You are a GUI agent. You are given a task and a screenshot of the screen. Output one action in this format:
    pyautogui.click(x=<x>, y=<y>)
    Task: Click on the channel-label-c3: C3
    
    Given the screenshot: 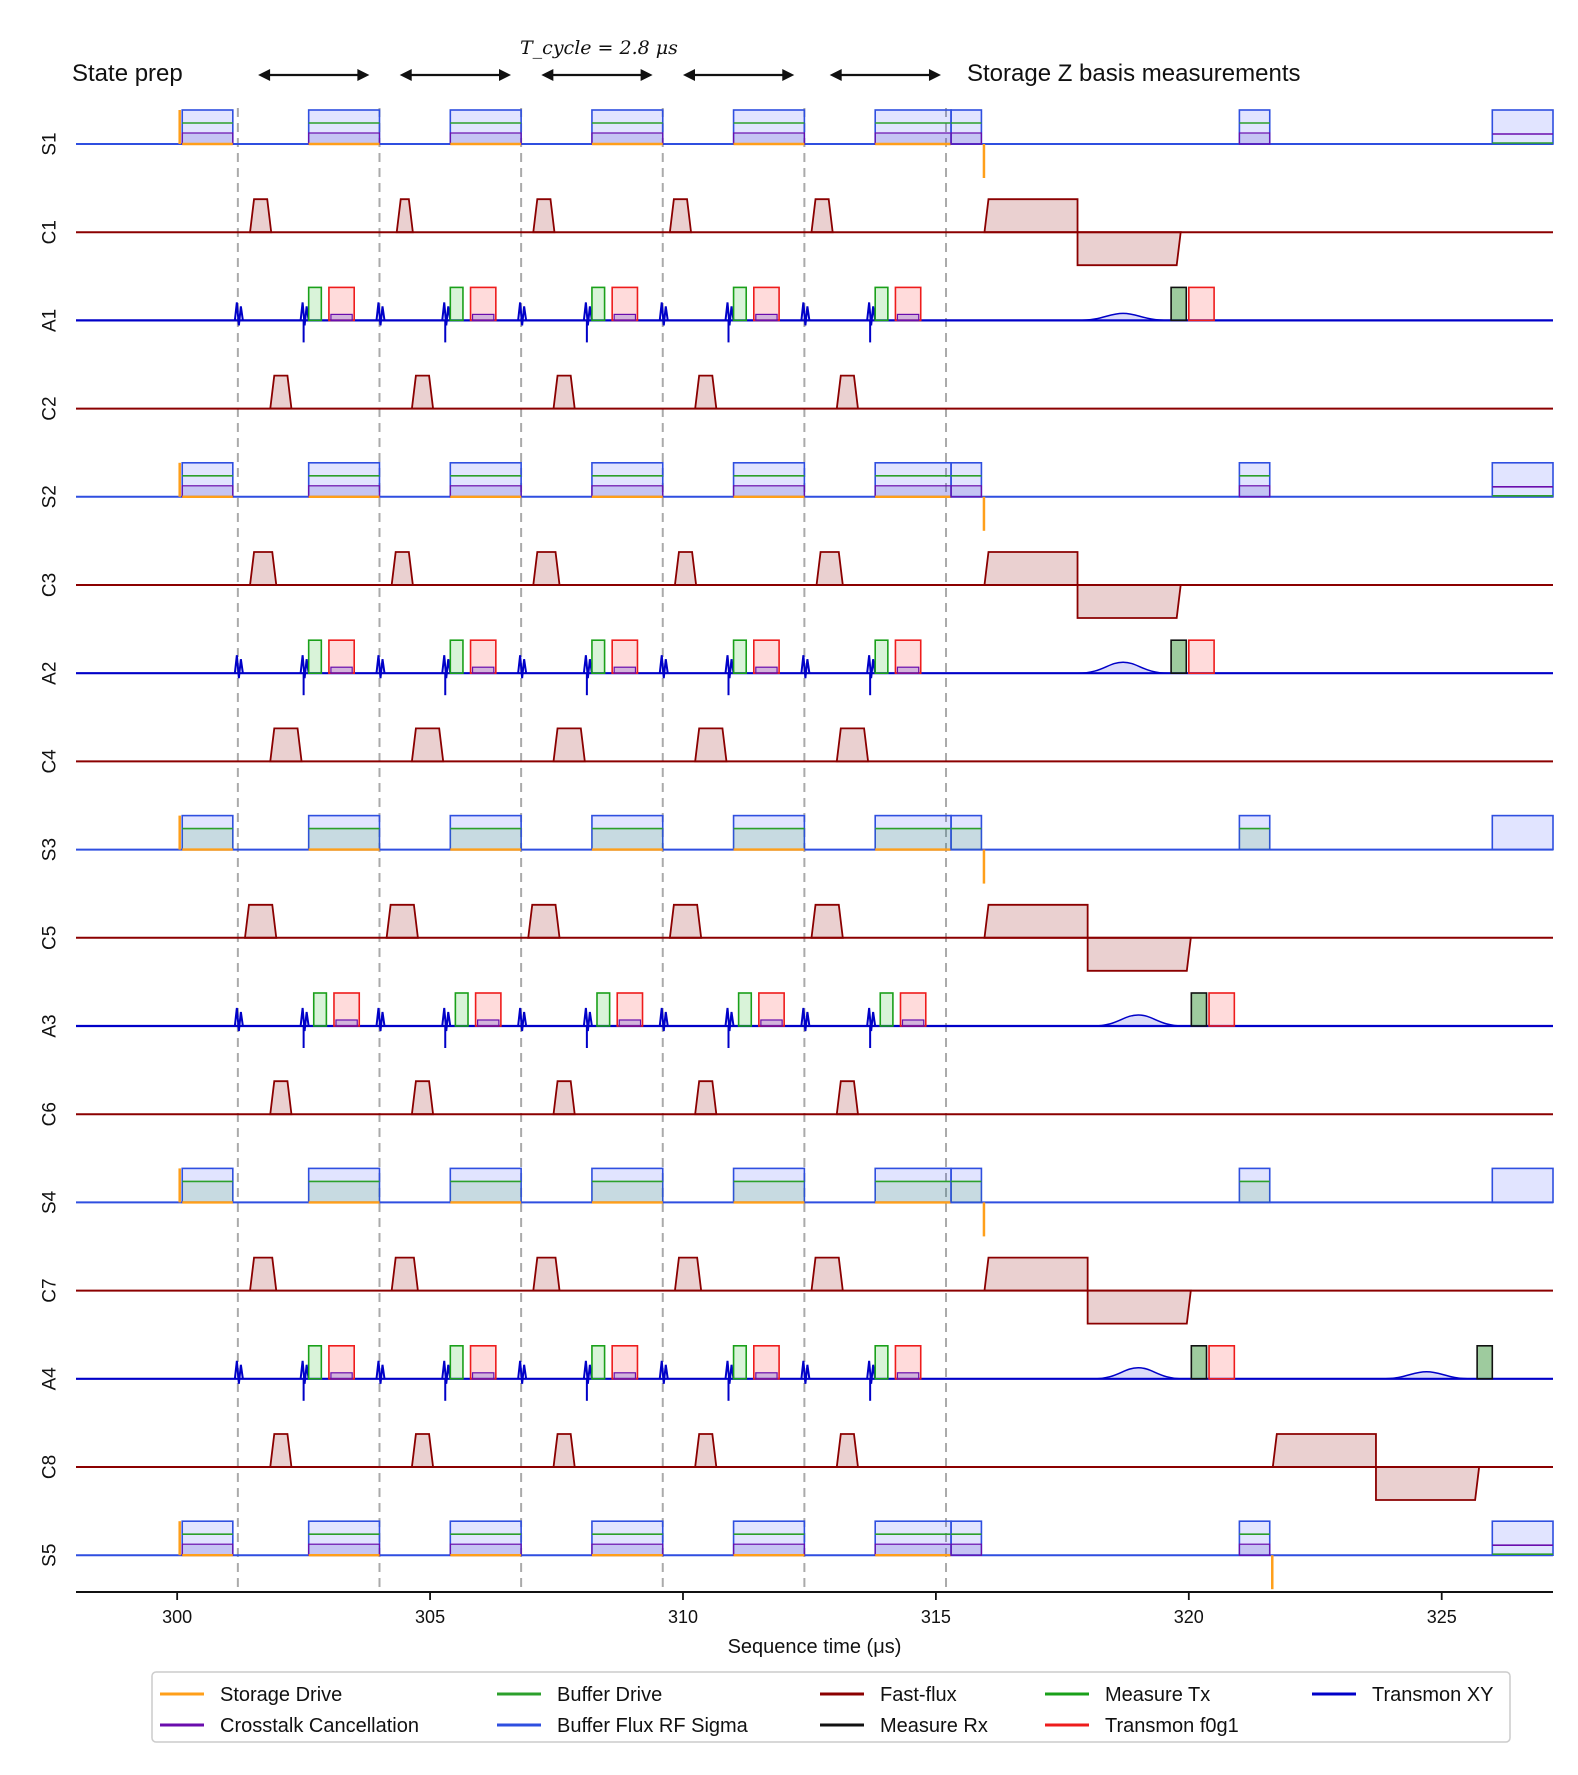 What is the action you would take?
    pyautogui.click(x=50, y=585)
    